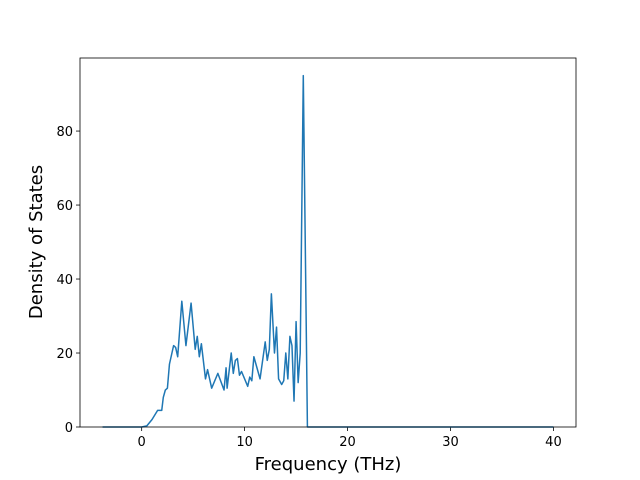  What do you see at coordinates (64, 132) in the screenshot?
I see `y-tick-label: 80` at bounding box center [64, 132].